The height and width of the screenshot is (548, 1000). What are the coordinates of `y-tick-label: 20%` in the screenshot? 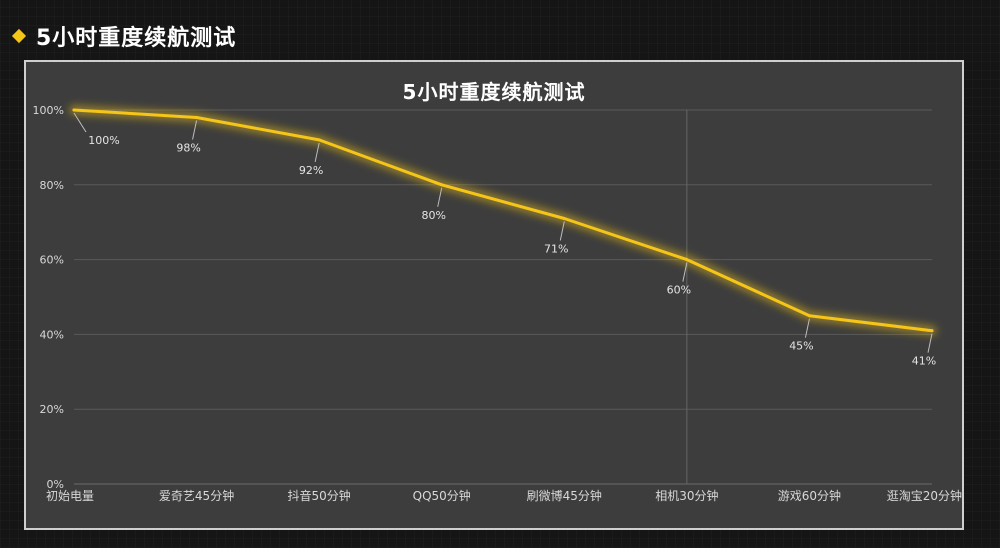 It's located at (52, 409).